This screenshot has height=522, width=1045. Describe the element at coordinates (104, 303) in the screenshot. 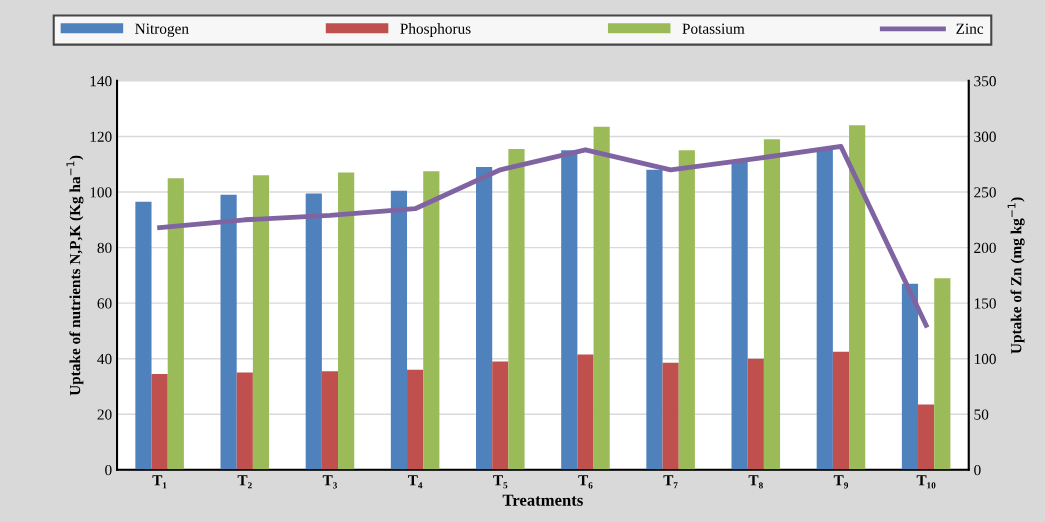

I see `y-tick-label: 60` at that location.